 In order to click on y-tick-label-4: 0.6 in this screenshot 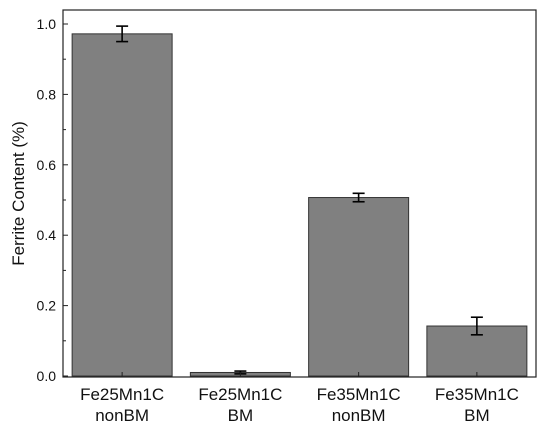, I will do `click(47, 165)`.